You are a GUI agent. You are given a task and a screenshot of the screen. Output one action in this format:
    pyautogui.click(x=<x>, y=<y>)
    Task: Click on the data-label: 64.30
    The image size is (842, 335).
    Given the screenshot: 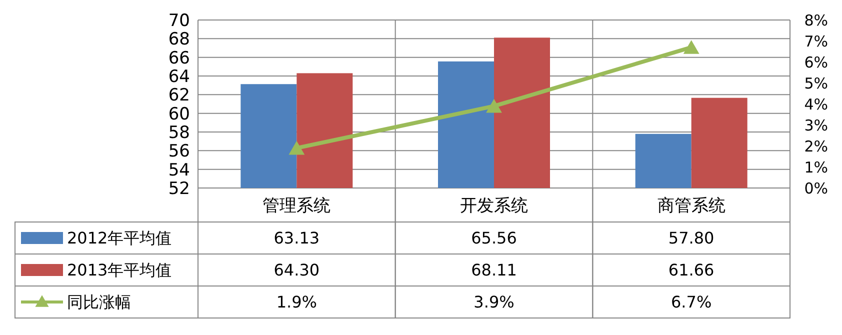 What is the action you would take?
    pyautogui.click(x=297, y=270)
    